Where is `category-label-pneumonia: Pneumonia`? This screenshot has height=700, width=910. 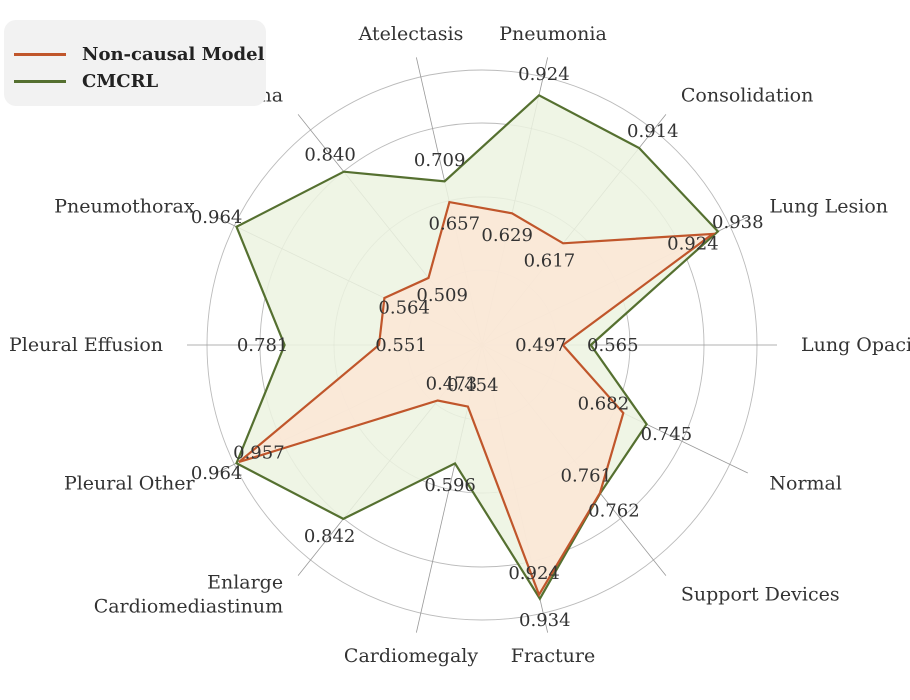
category-label-pneumonia: Pneumonia is located at coordinates (553, 34).